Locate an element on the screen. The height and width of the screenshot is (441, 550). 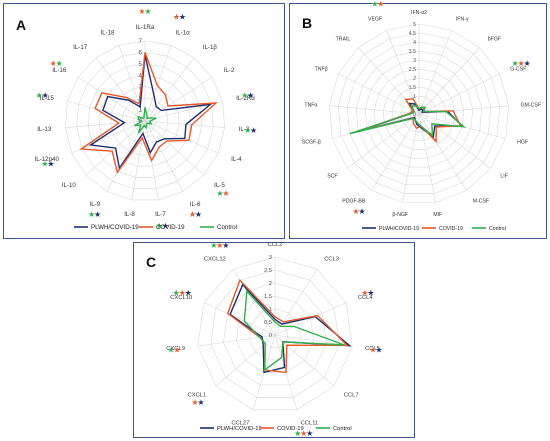
legend-label: COVID-19 is located at coordinates (290, 429).